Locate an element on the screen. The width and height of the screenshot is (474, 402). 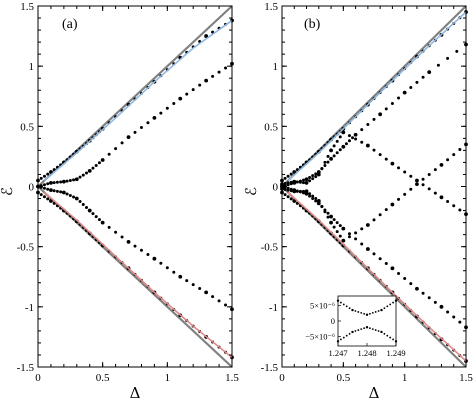
y-tick-label: 0.5 is located at coordinates (271, 127).